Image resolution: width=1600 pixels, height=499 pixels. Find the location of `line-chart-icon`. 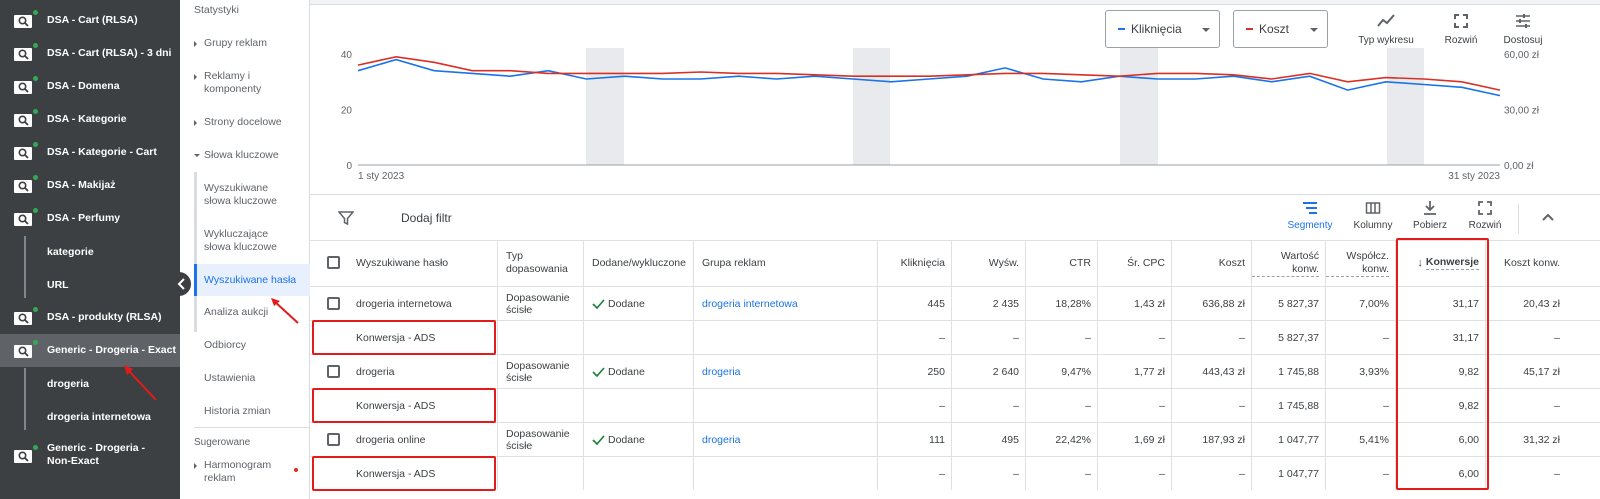

line-chart-icon is located at coordinates (1386, 20).